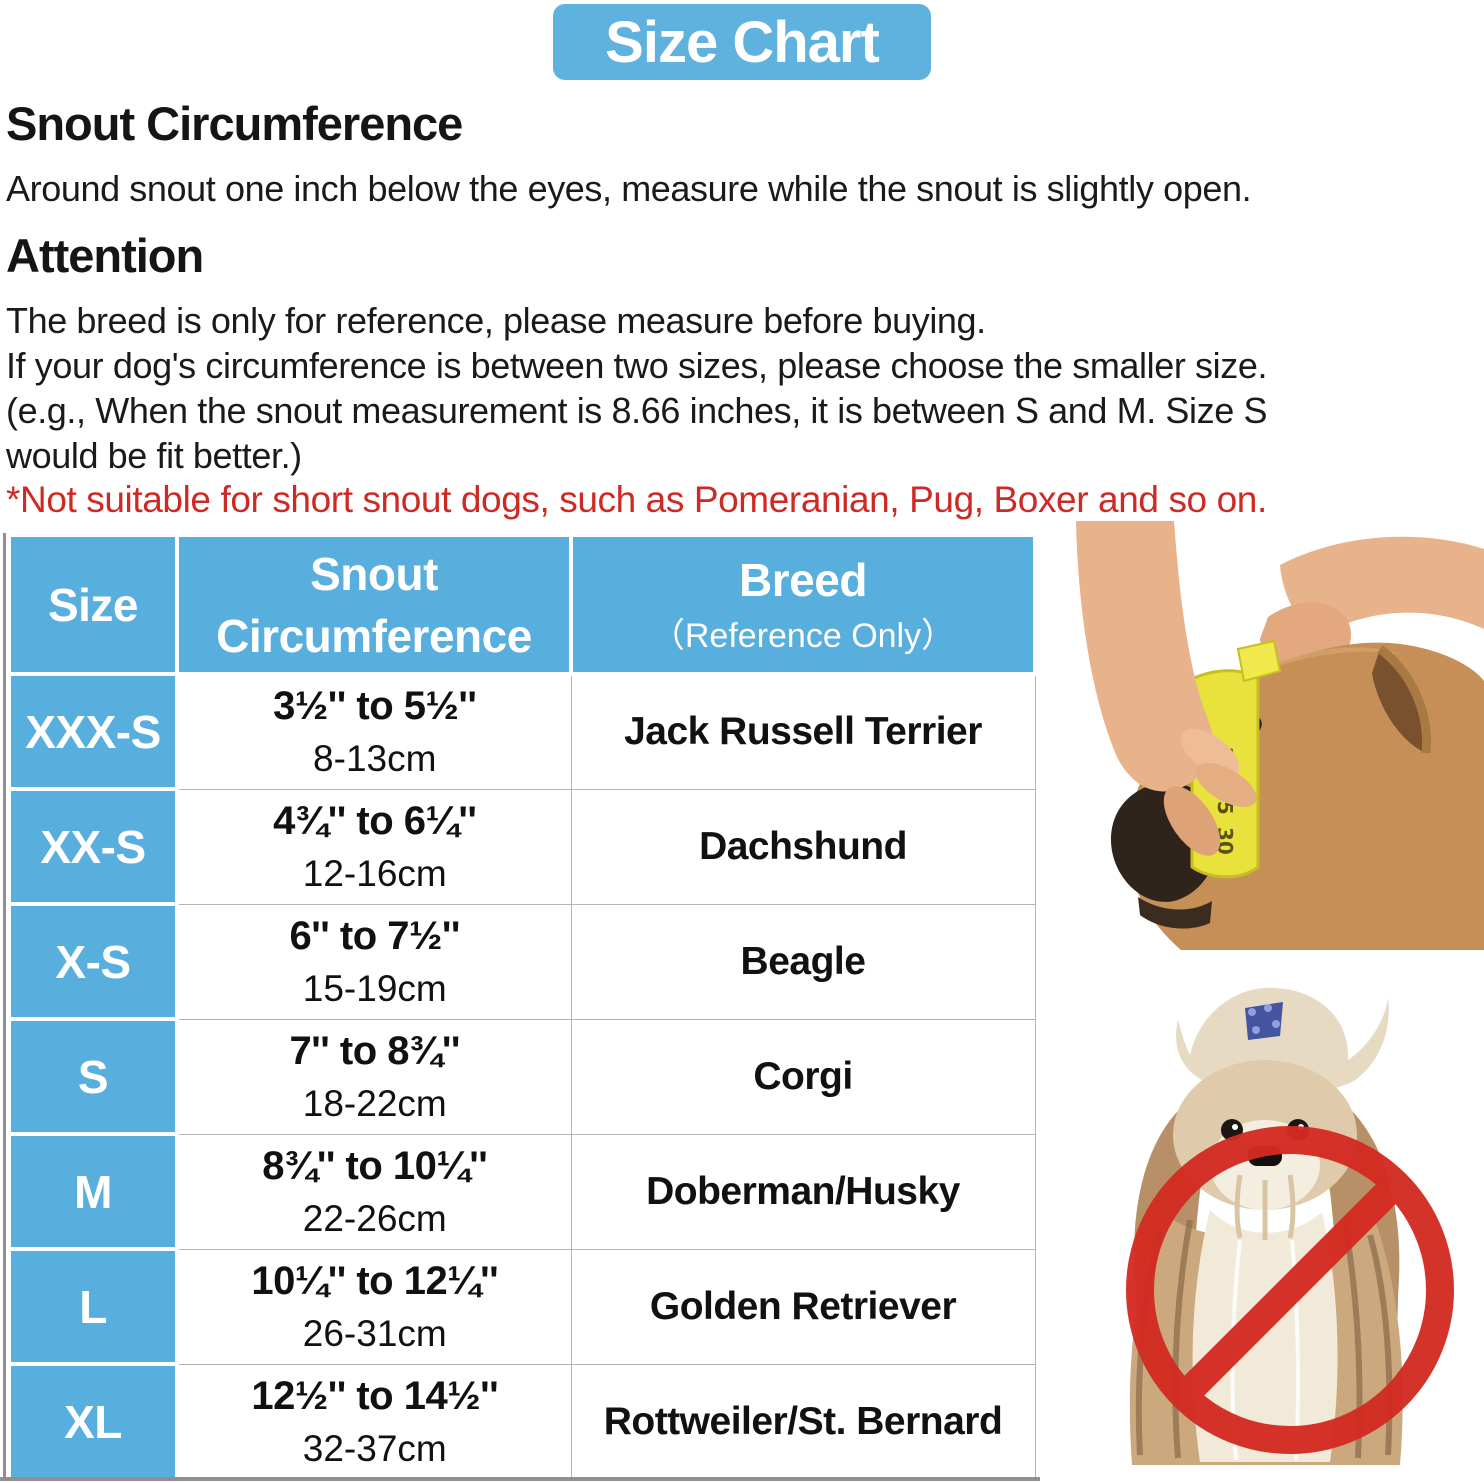  What do you see at coordinates (374, 1076) in the screenshot?
I see `circumference-cell: 7'' to 8¾'' 18-22cm` at bounding box center [374, 1076].